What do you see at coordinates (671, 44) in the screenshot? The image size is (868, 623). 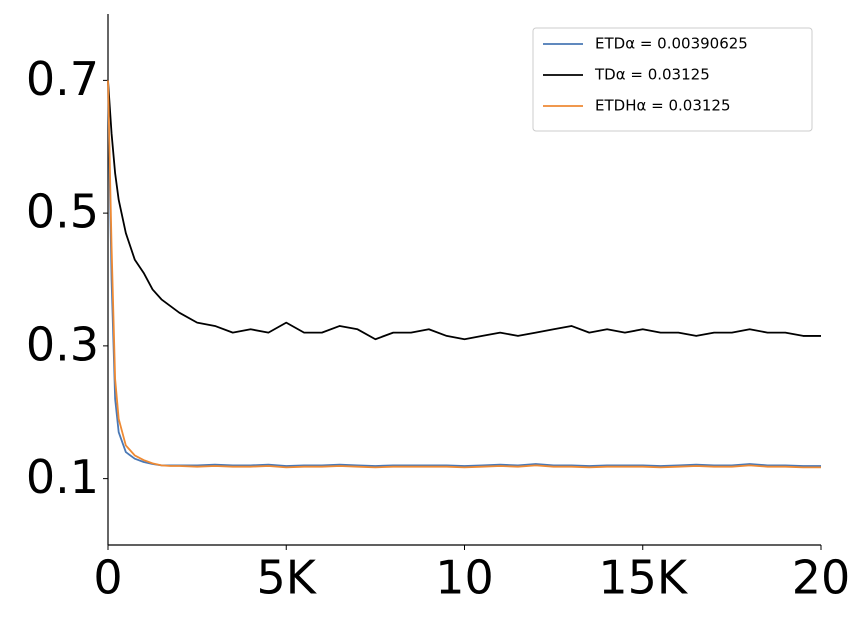 I see `legend-label: ETDα = 0.00390625` at bounding box center [671, 44].